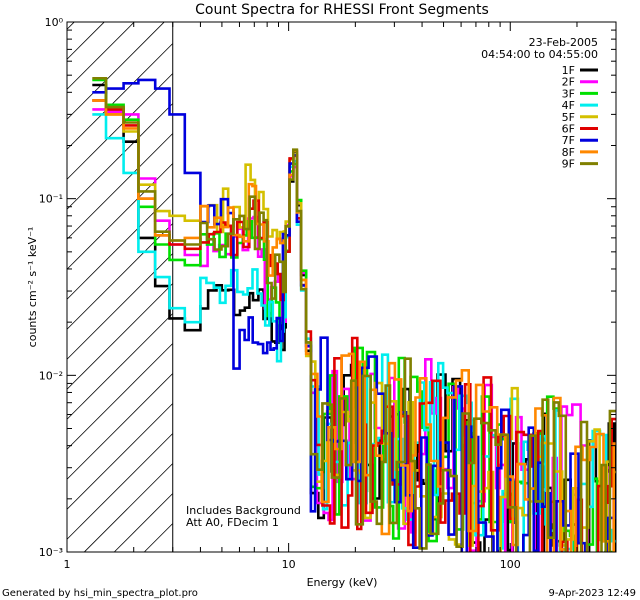 This screenshot has width=640, height=600. Describe the element at coordinates (568, 164) in the screenshot. I see `legend-label-9f: 9F` at that location.